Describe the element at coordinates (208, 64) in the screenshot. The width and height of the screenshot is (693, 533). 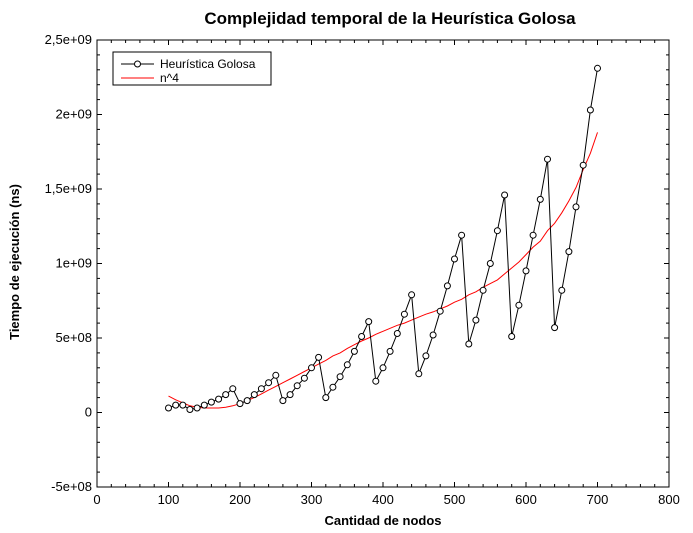
I see `legend-label-heuristica: Heurística Golosa` at that location.